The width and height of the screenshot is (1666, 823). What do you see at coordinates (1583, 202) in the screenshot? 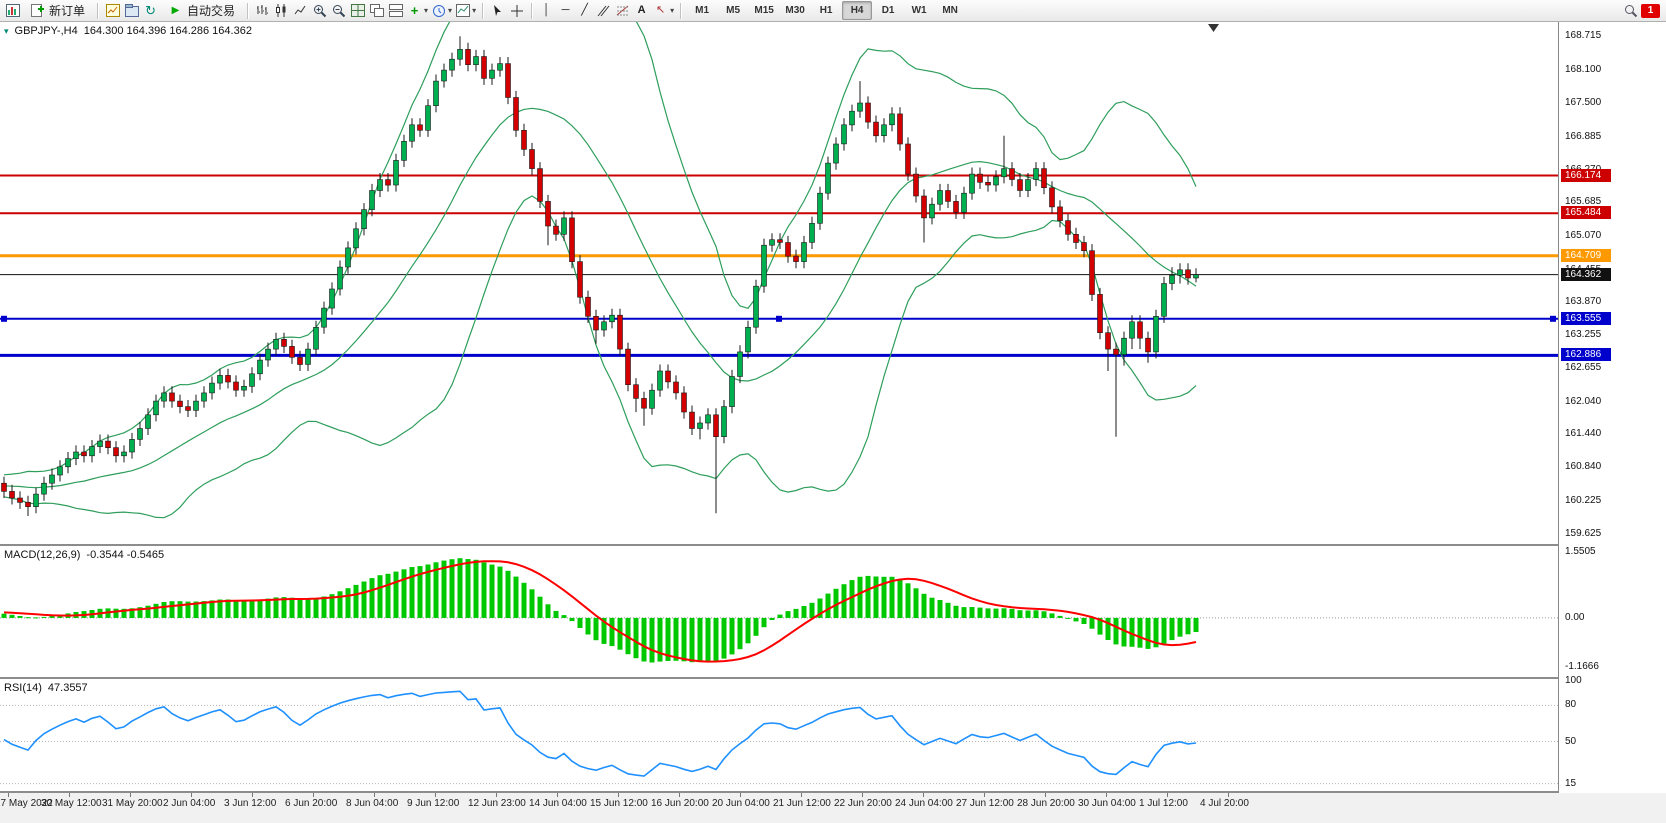
I see `price-tick: 165.685` at bounding box center [1583, 202].